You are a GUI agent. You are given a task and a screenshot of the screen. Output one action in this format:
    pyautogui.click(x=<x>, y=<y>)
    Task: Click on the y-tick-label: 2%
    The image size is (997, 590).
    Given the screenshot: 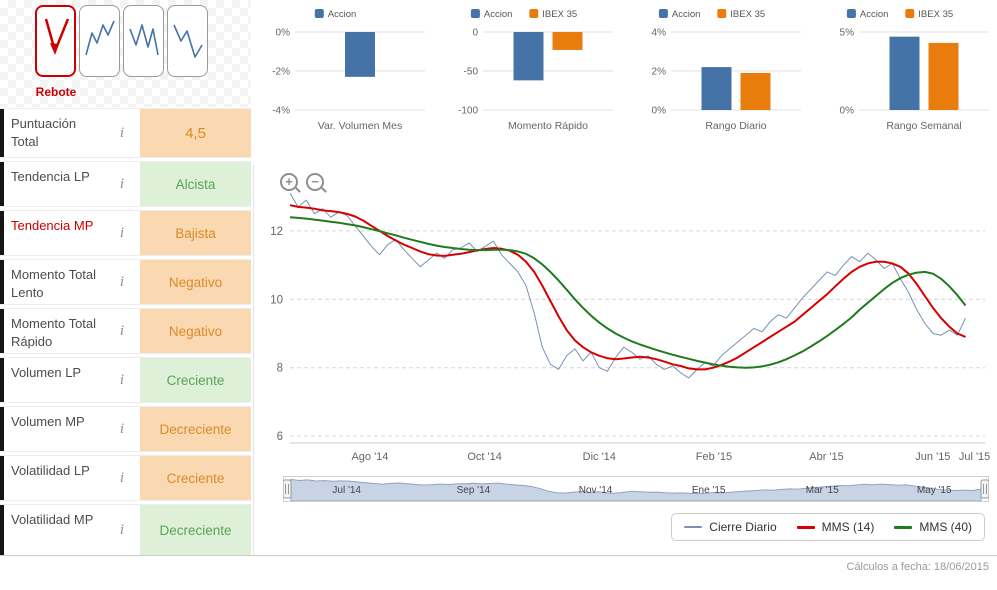 What is the action you would take?
    pyautogui.click(x=659, y=72)
    